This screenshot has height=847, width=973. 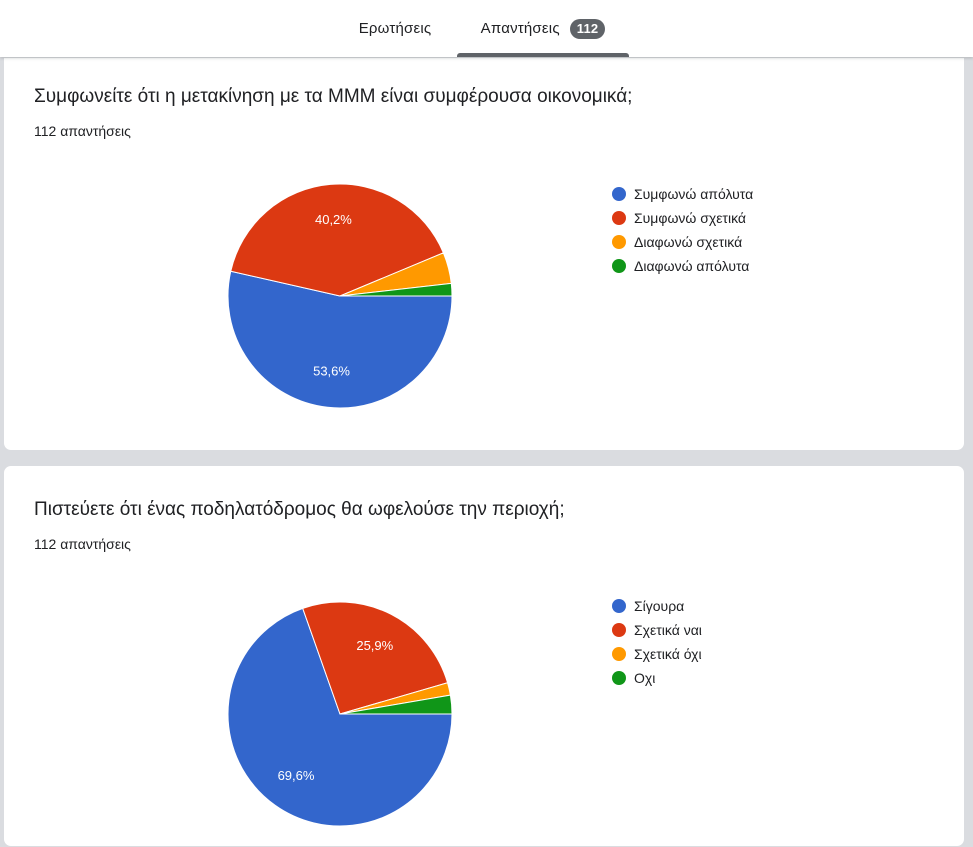 What do you see at coordinates (374, 645) in the screenshot?
I see `slice-data-label: 25,9%` at bounding box center [374, 645].